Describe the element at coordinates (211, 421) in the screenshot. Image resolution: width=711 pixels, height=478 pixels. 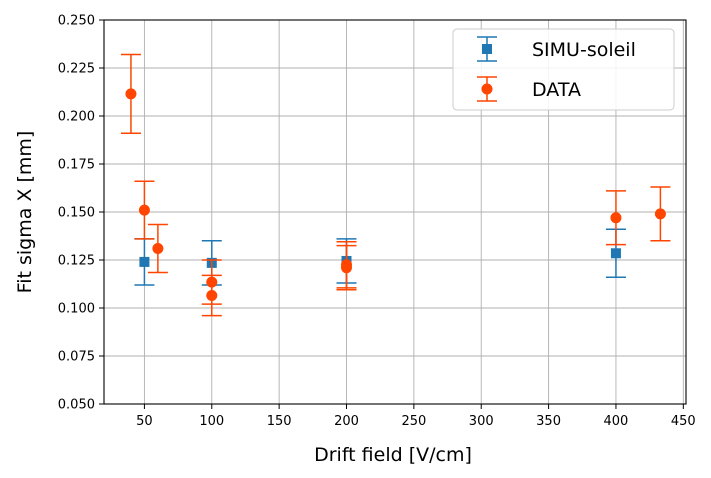
I see `x-tick-label-1: 100` at that location.